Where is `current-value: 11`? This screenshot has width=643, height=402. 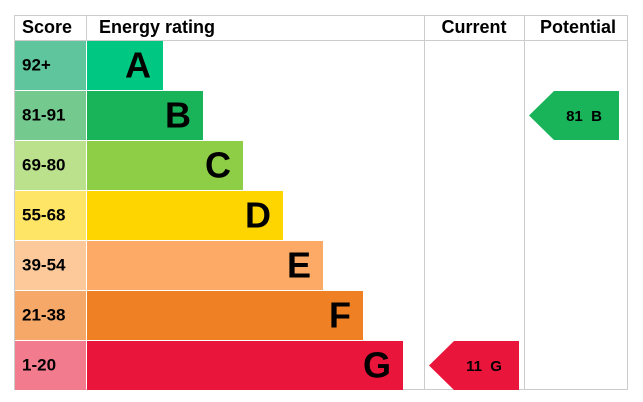
current-value: 11 is located at coordinates (474, 366).